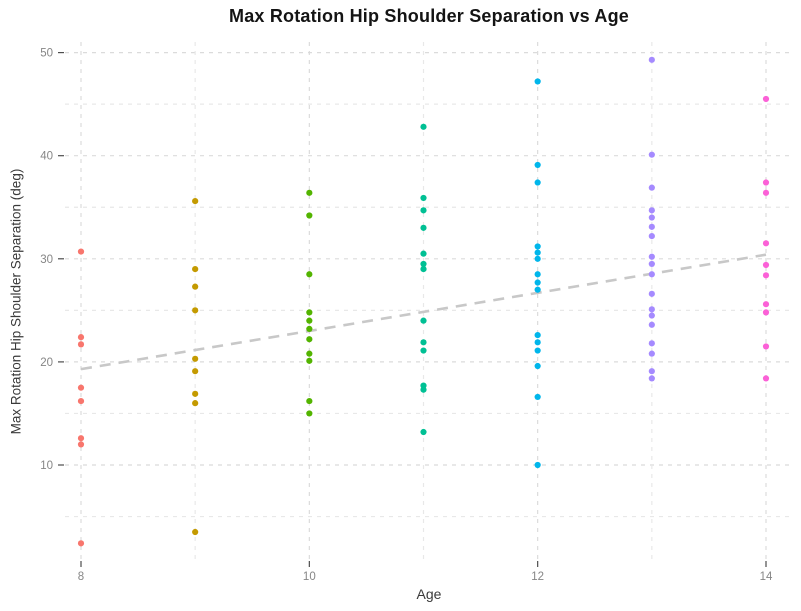 The height and width of the screenshot is (611, 801). Describe the element at coordinates (46, 260) in the screenshot. I see `y-tick-label: 30` at that location.